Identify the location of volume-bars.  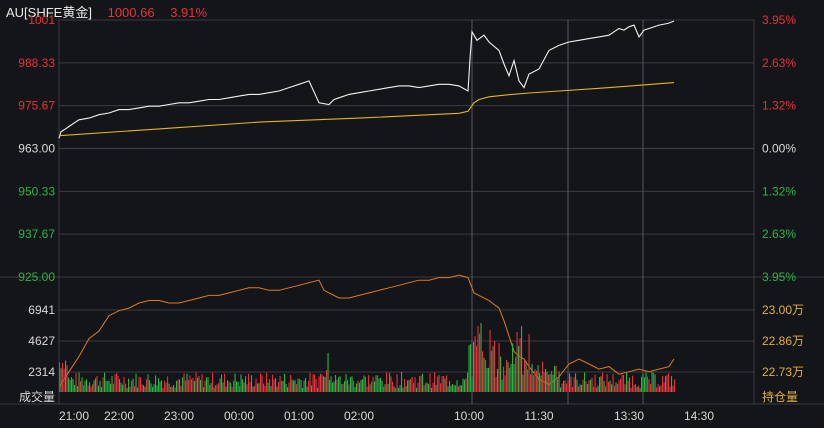
(367, 357).